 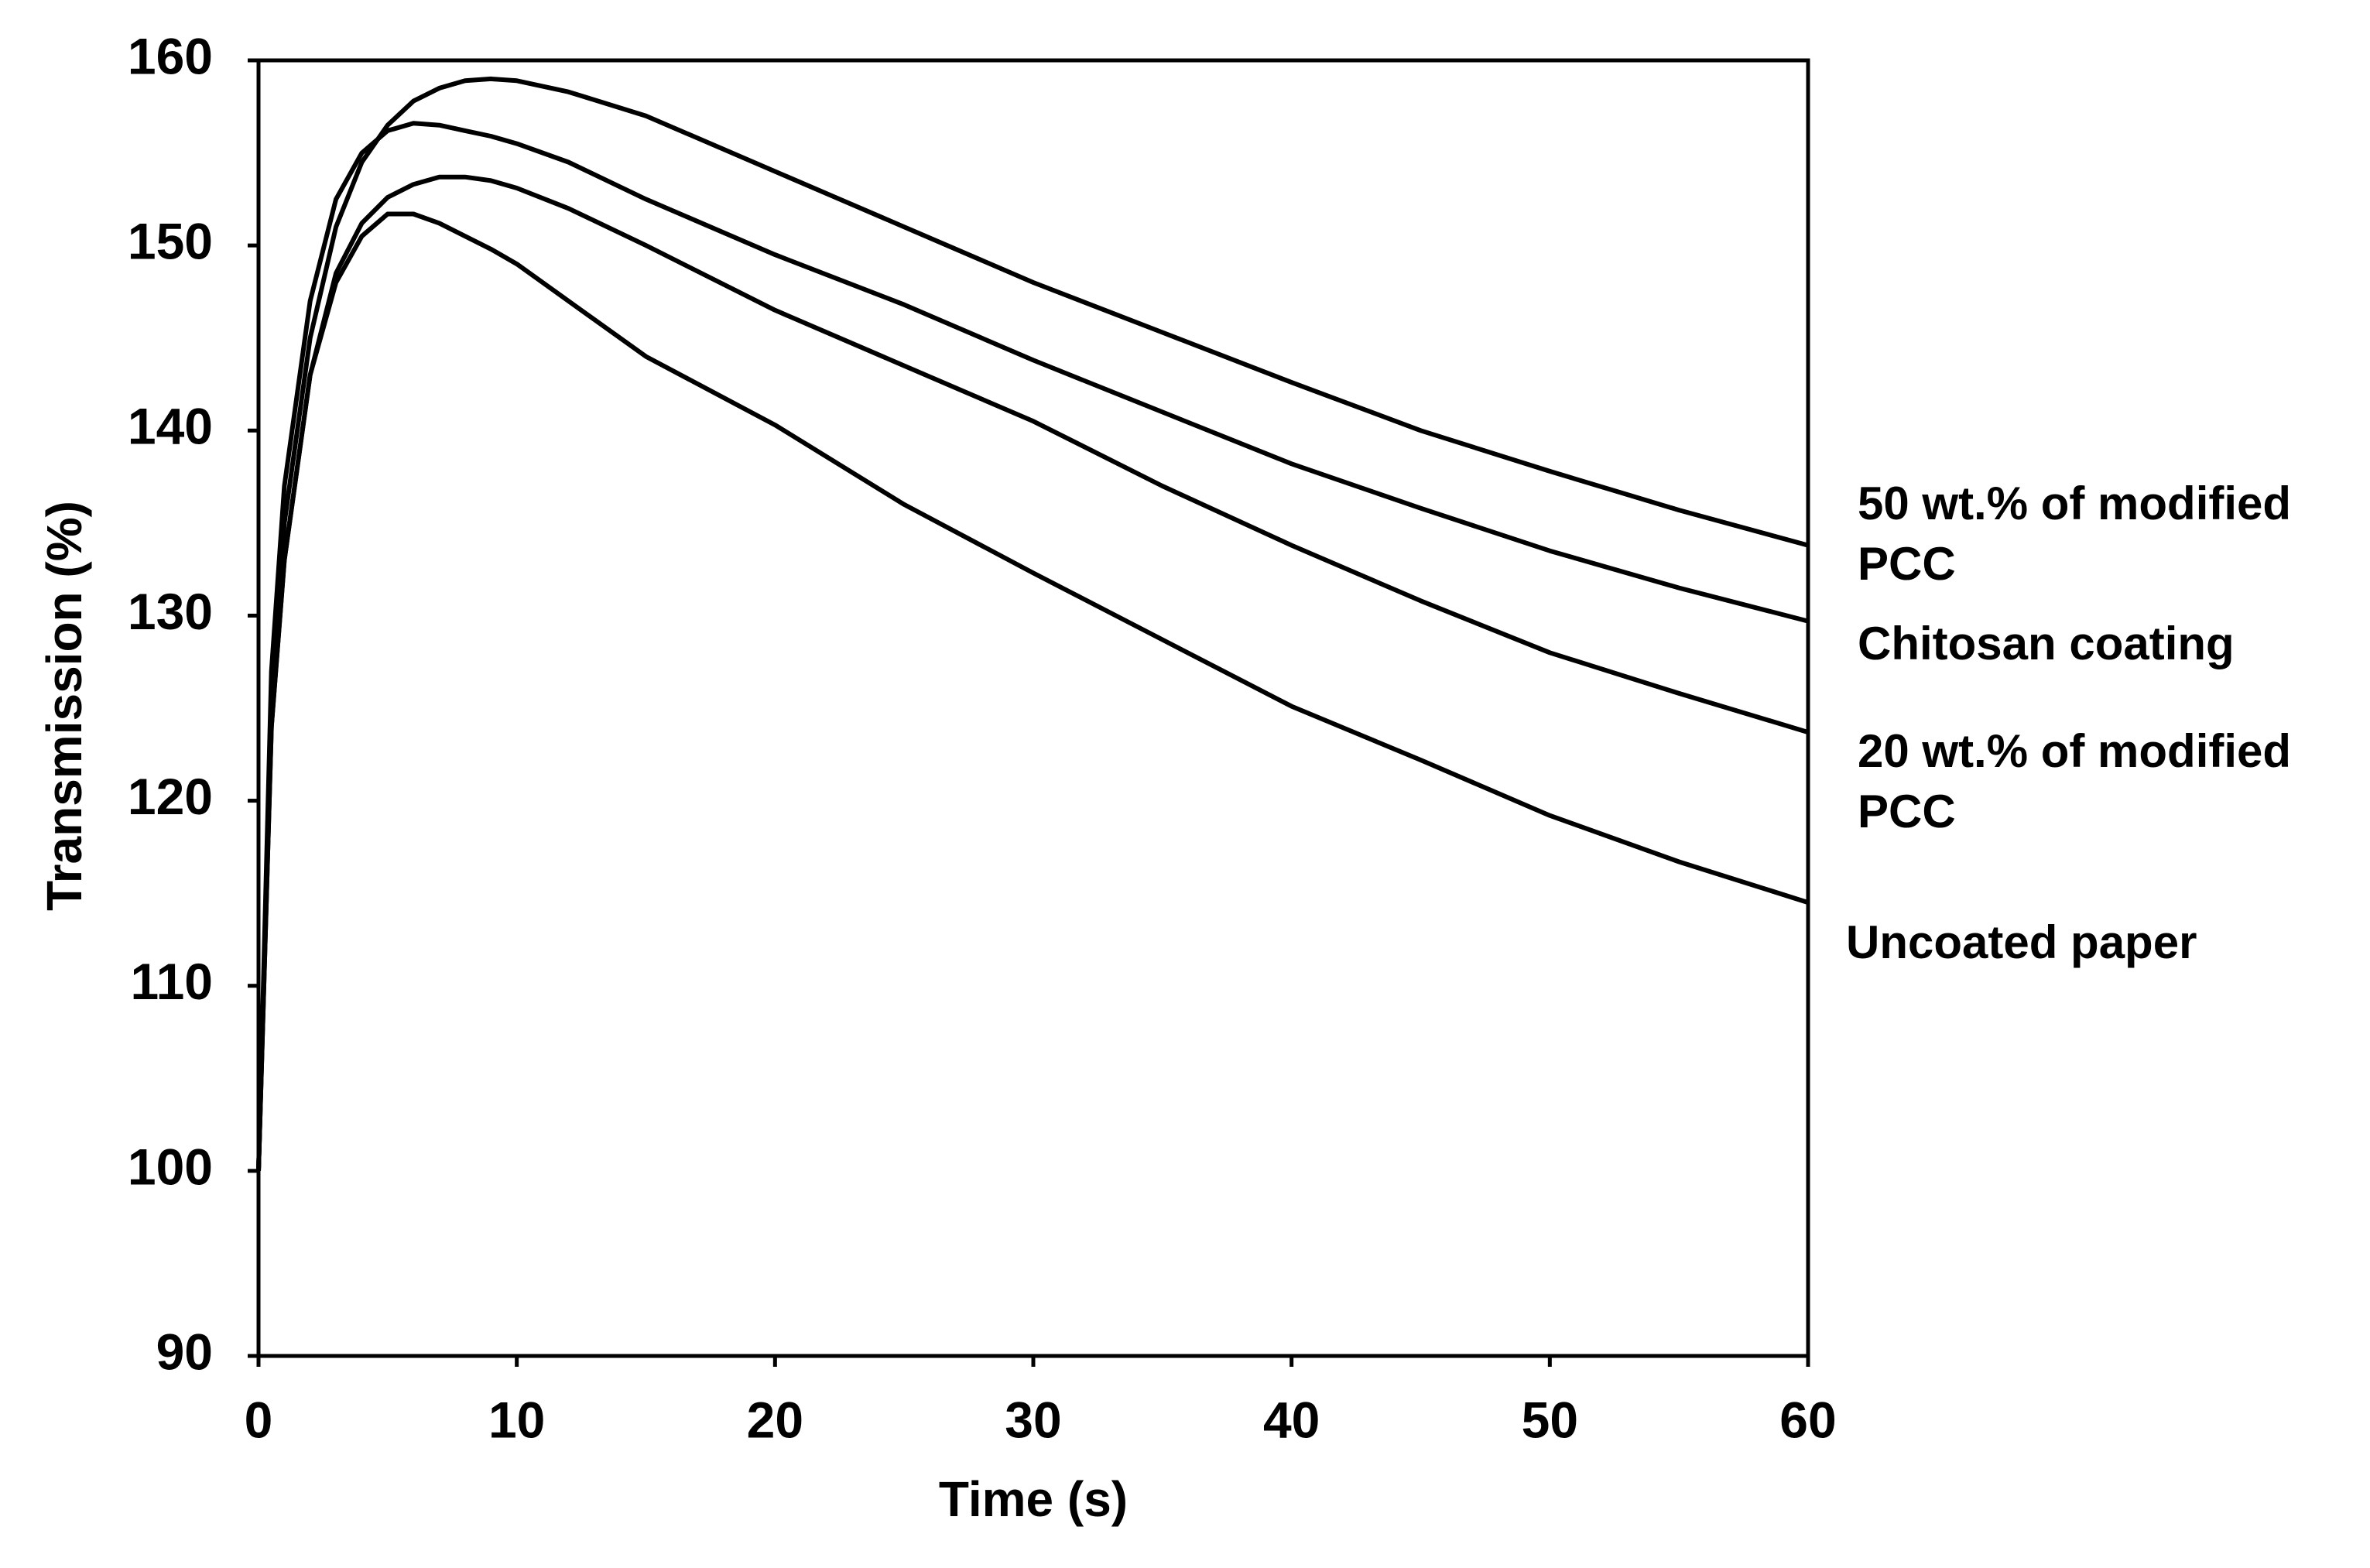 I want to click on series-label: 50 wt.% of modified PCC, so click(x=2075, y=534).